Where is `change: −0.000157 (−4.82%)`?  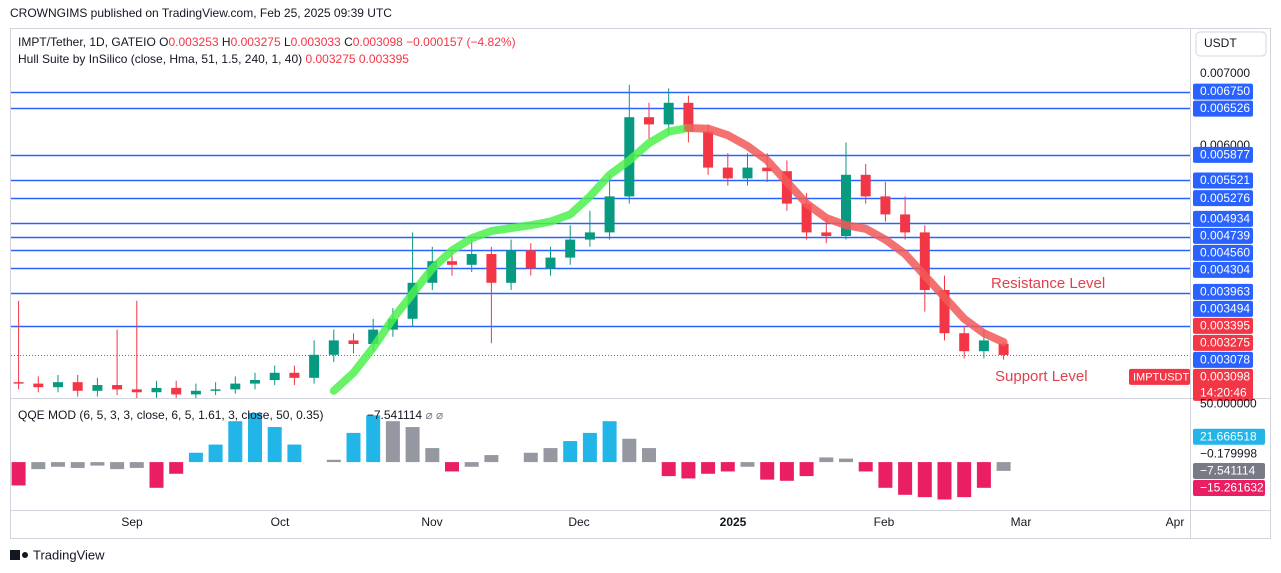
change: −0.000157 (−4.82%) is located at coordinates (461, 42).